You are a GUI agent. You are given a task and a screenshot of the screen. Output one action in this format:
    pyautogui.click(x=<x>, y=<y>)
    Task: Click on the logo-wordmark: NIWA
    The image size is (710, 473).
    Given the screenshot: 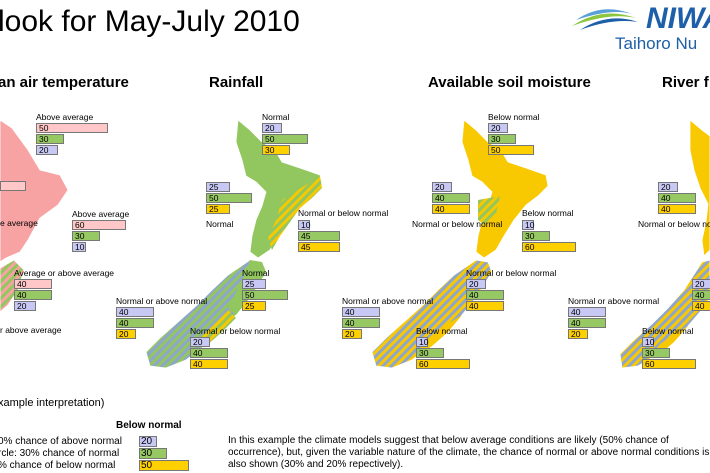 What is the action you would take?
    pyautogui.click(x=678, y=18)
    